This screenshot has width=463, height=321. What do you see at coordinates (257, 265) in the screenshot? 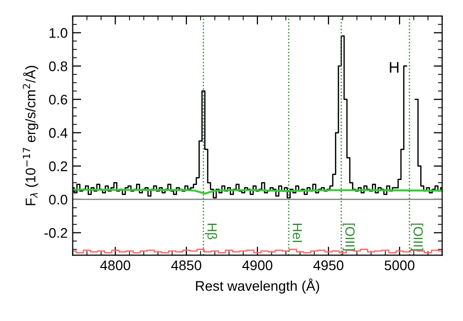
I see `x-tick-label: 4900` at bounding box center [257, 265].